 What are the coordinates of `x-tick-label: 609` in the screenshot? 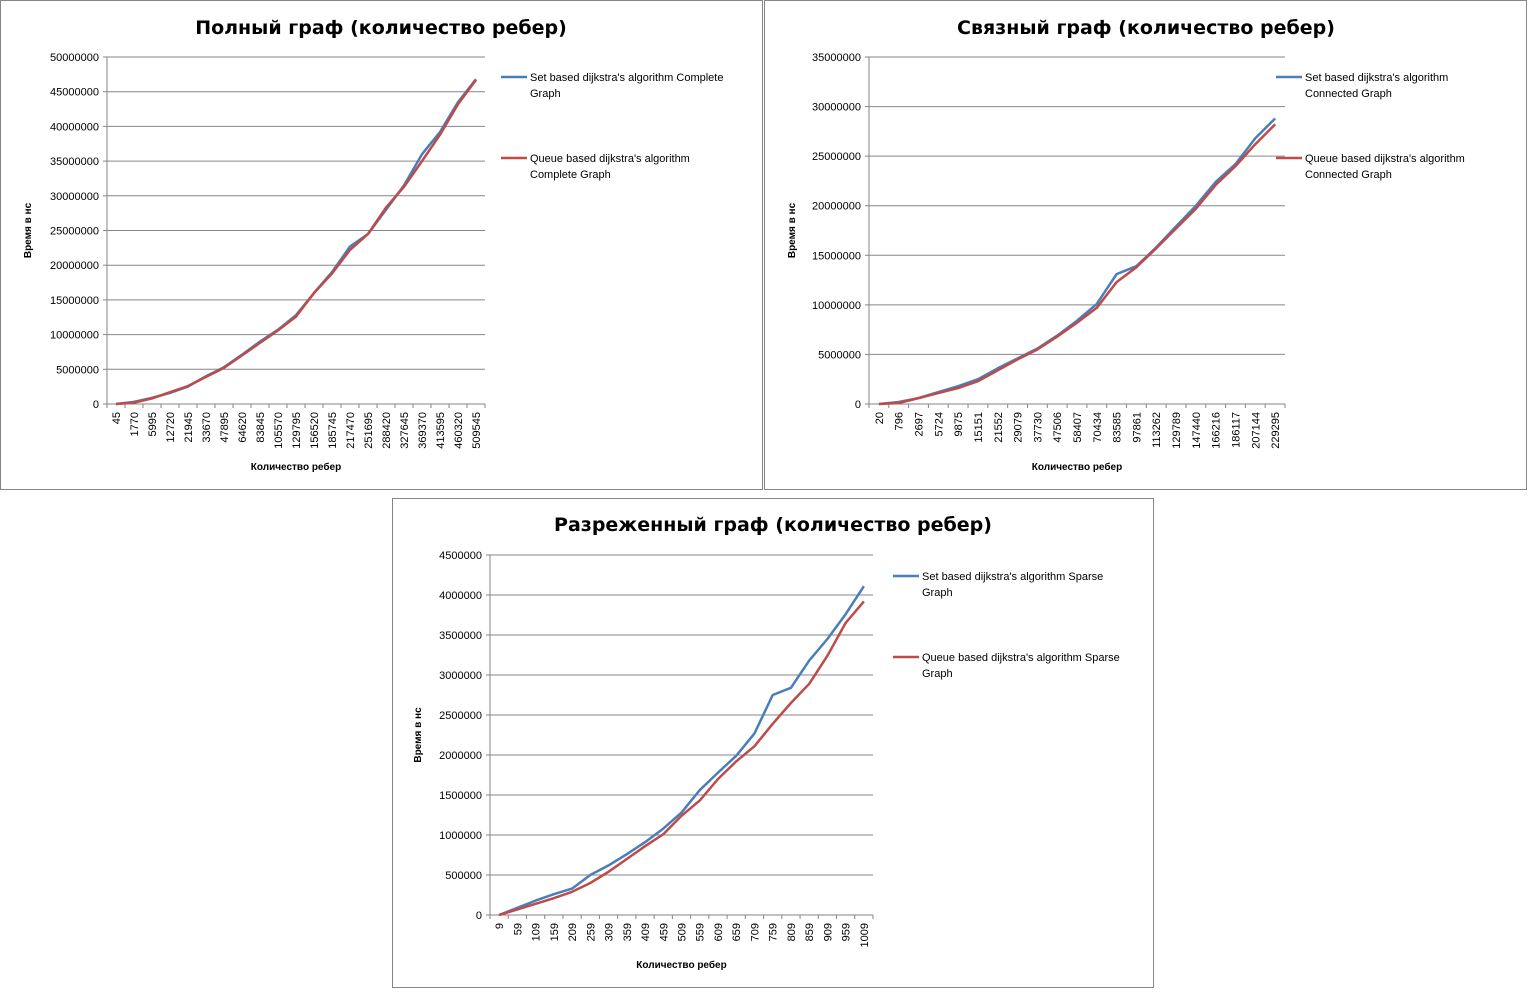 It's located at (719, 932).